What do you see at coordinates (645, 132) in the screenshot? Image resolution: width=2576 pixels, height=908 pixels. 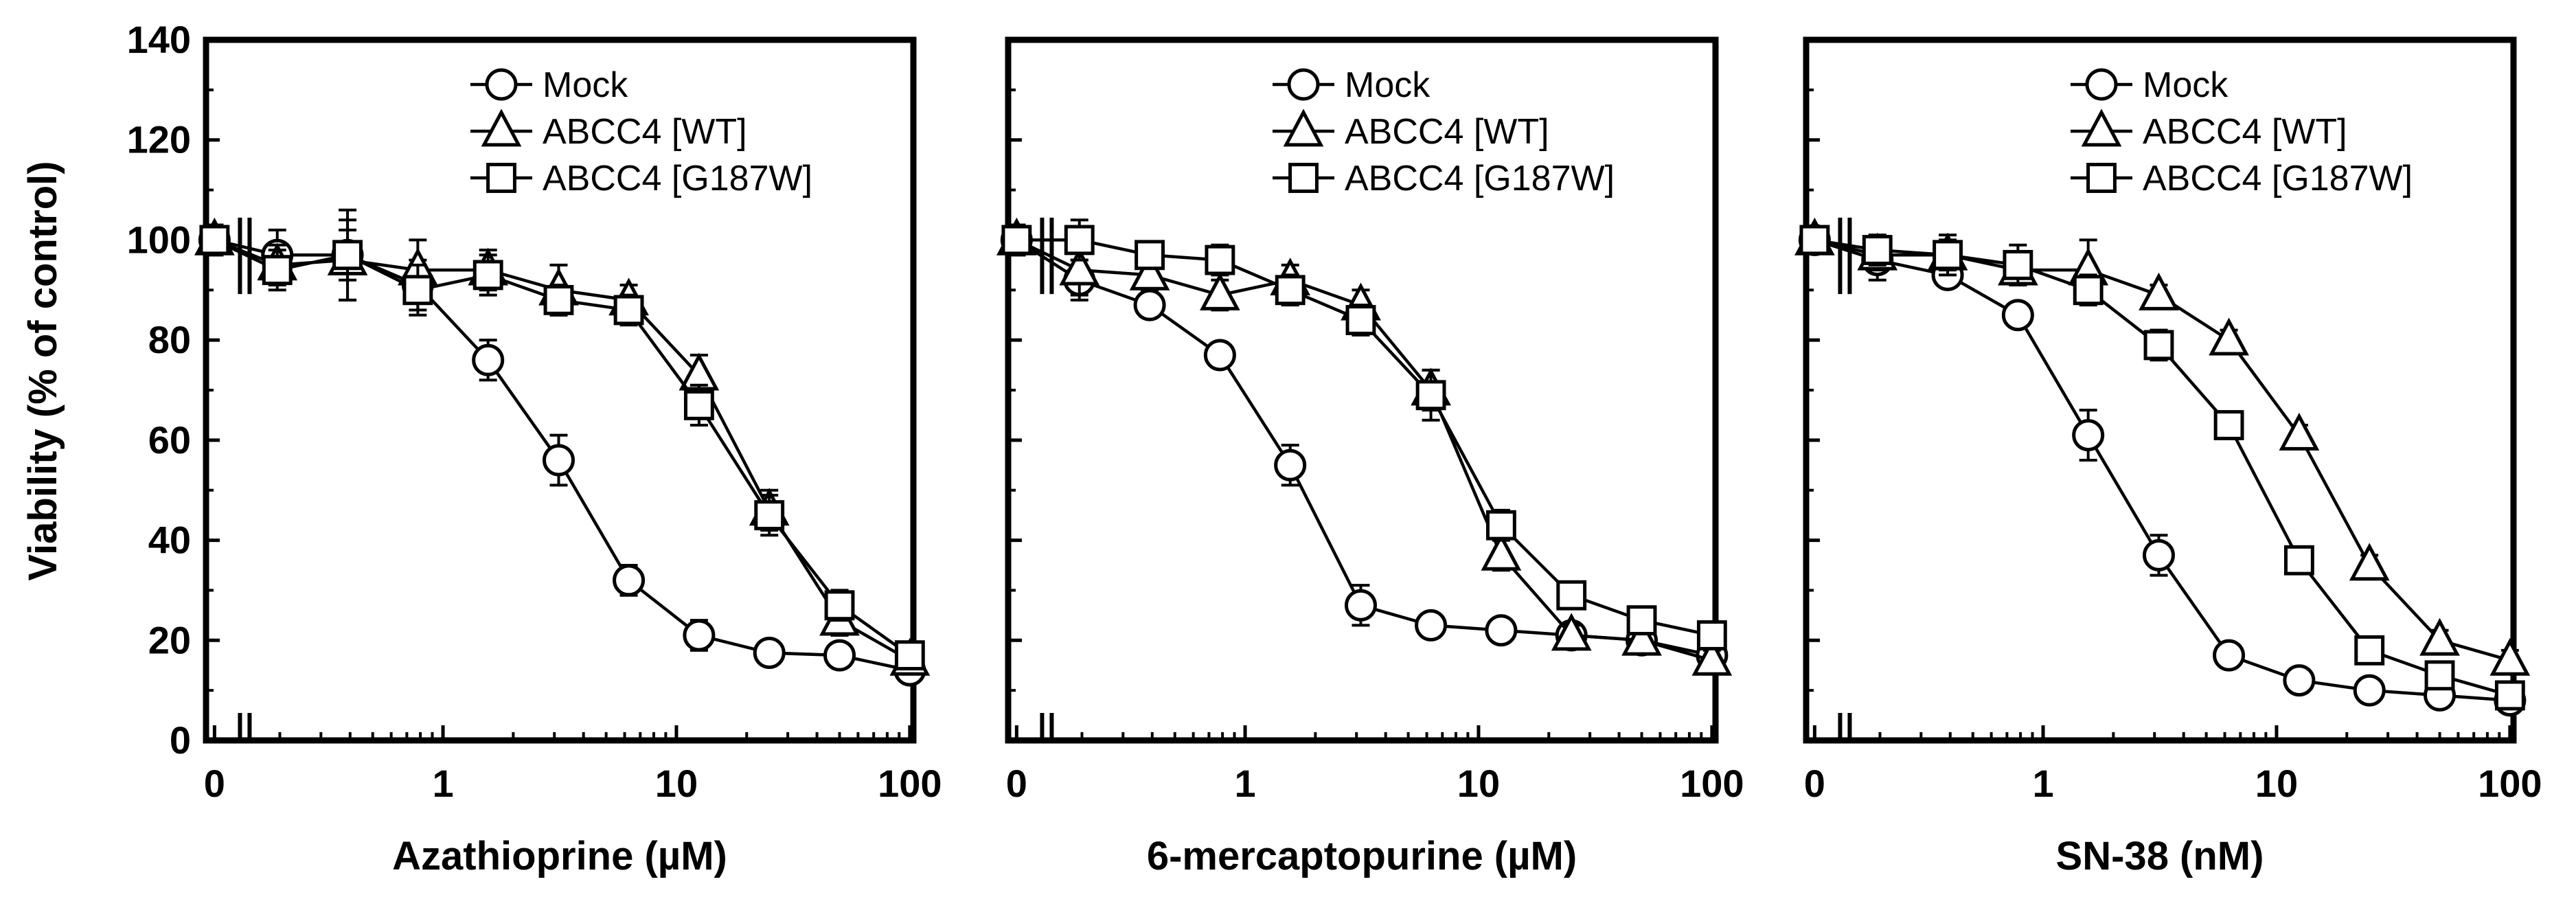 I see `legend-label: ABCC4 [WT]` at bounding box center [645, 132].